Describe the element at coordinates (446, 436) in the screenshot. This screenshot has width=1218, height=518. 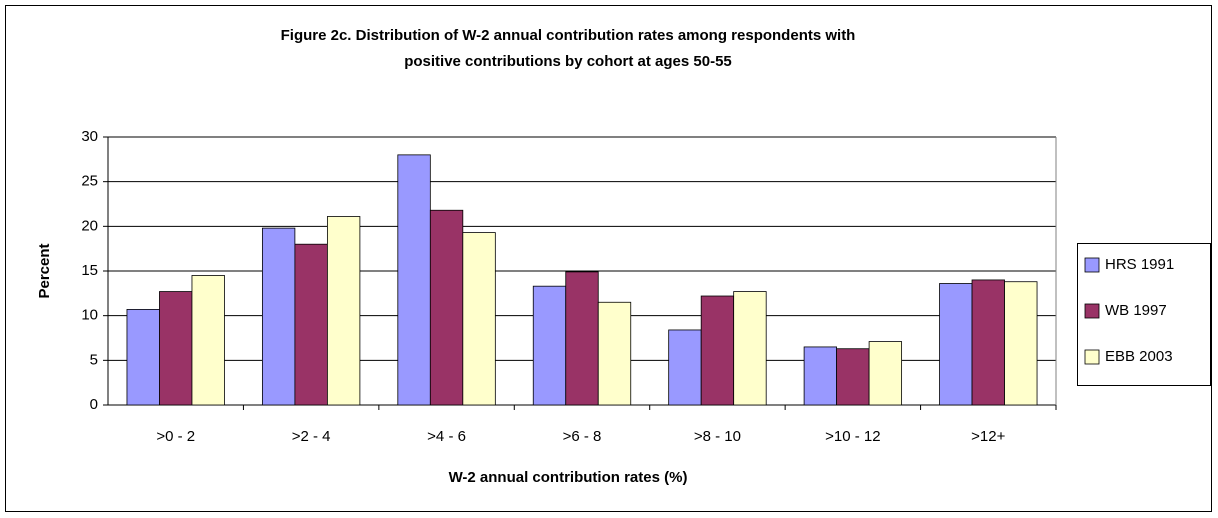
I see `x-tick-label: >4 - 6` at that location.